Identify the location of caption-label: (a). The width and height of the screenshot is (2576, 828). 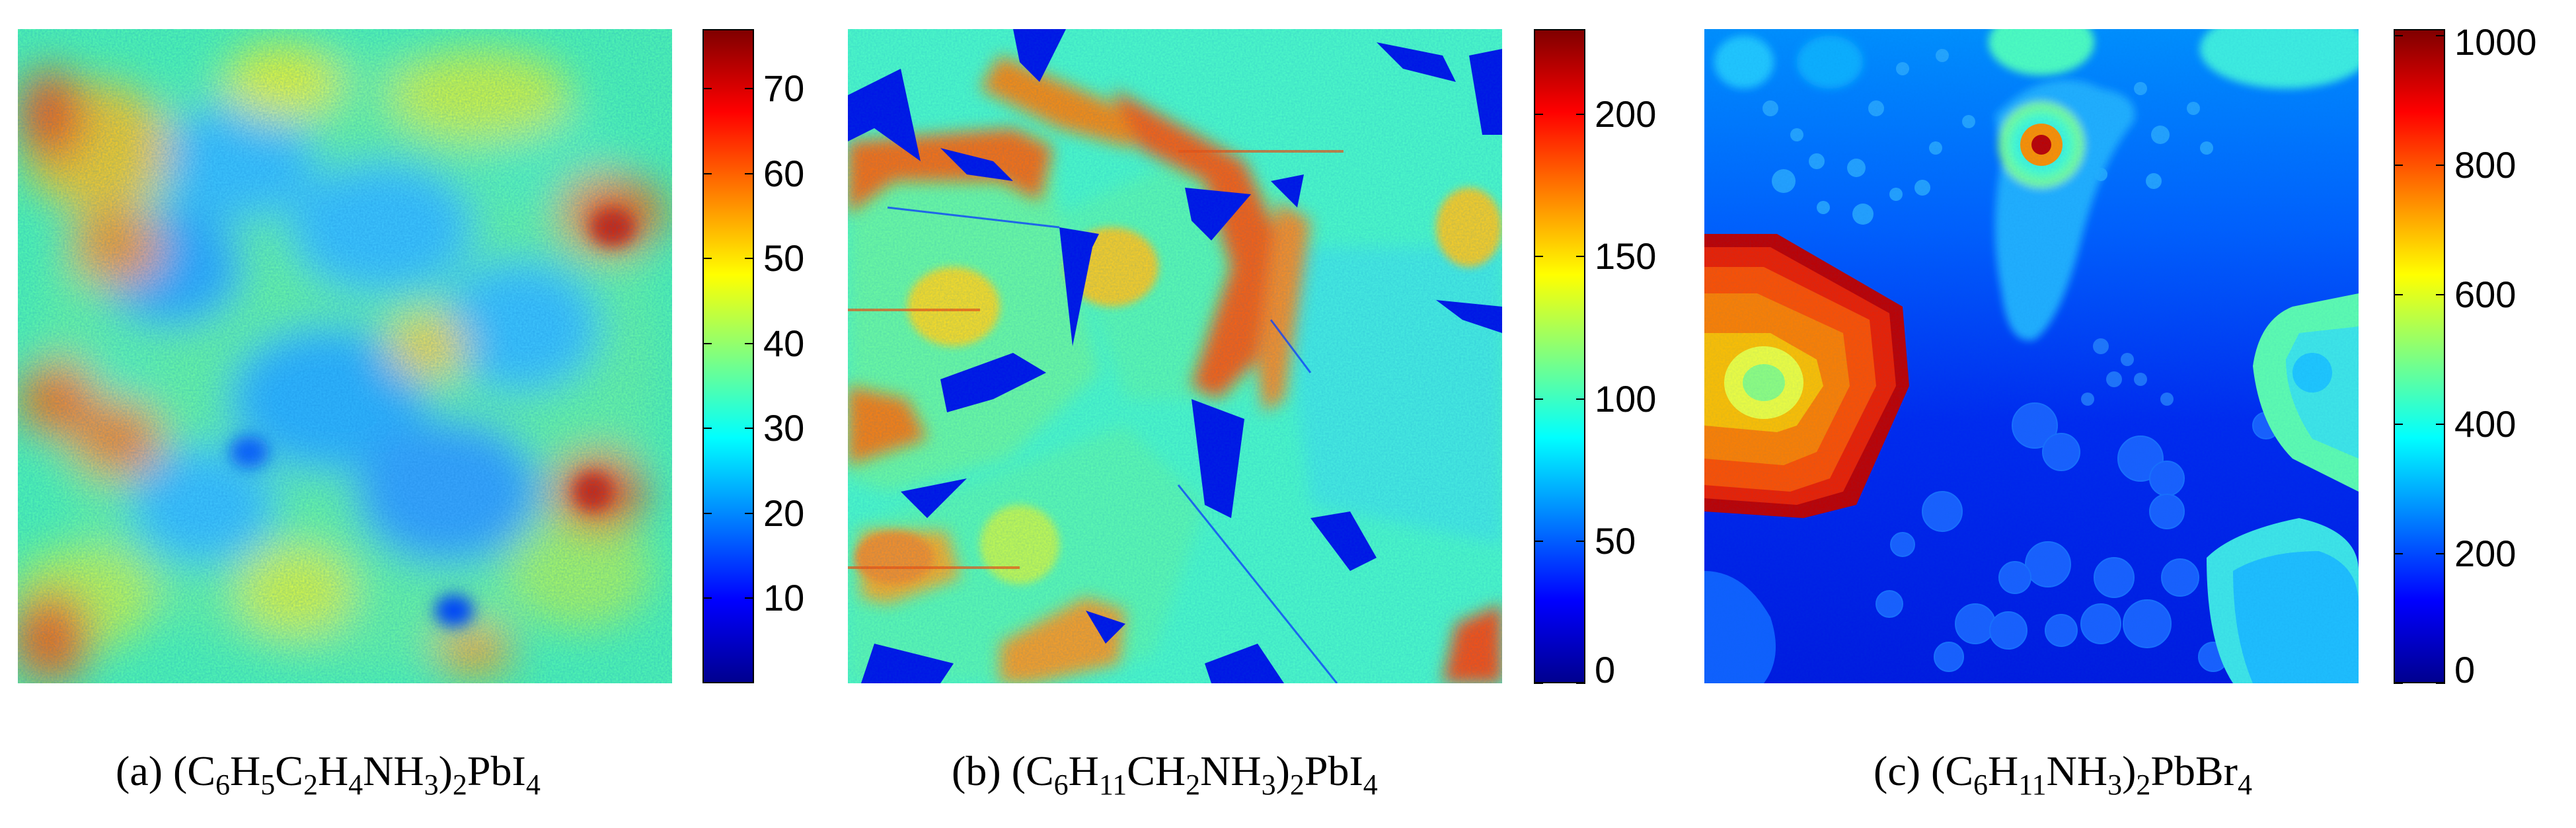
(139, 770).